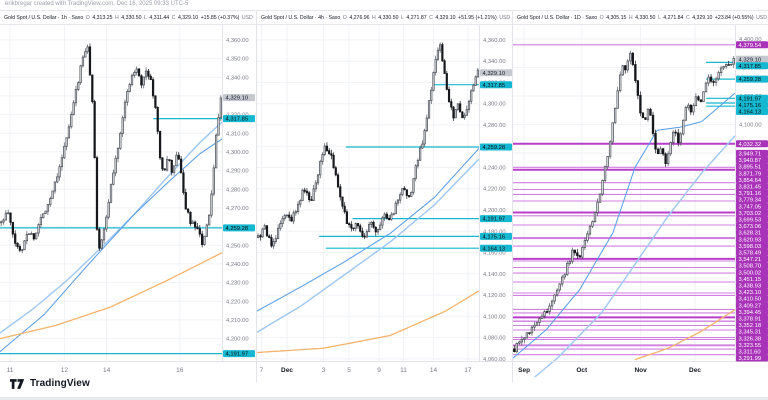 Image resolution: width=768 pixels, height=400 pixels. What do you see at coordinates (695, 370) in the screenshot?
I see `time-tick-label: Dec` at bounding box center [695, 370].